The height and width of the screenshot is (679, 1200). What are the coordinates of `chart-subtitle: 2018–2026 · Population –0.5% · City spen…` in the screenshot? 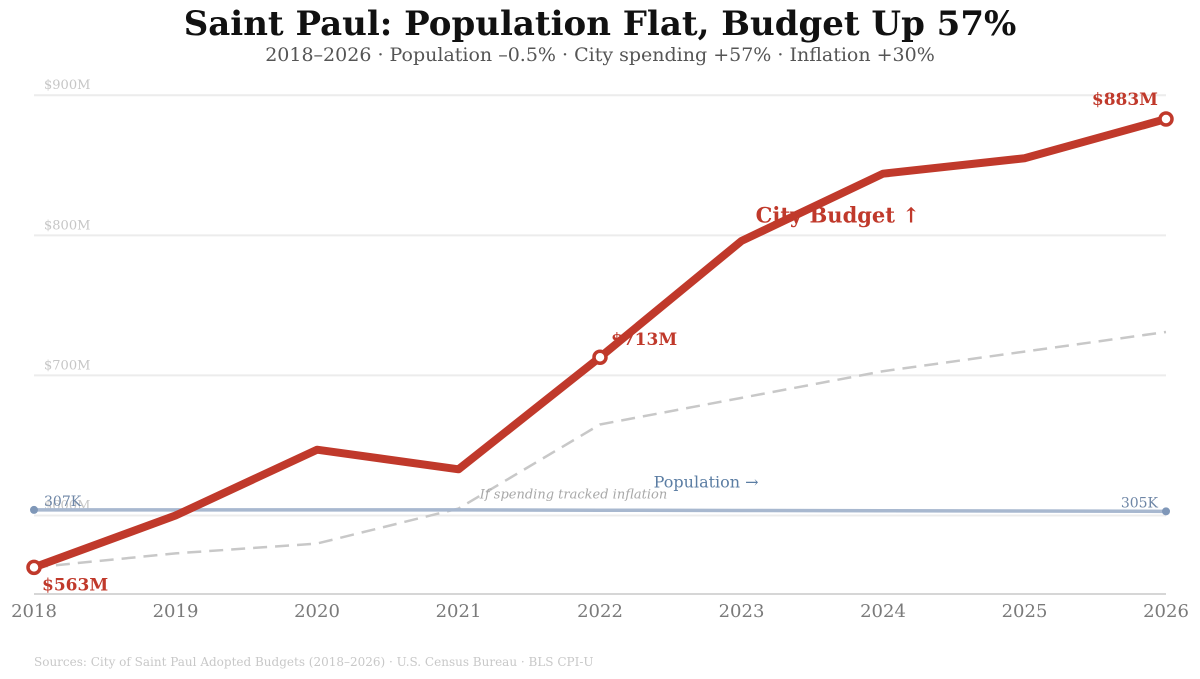 It's located at (600, 55).